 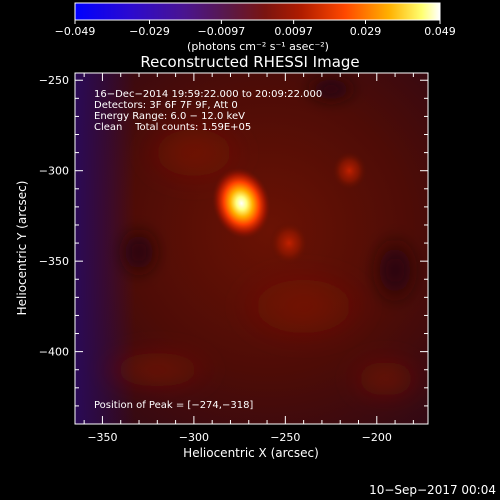 I want to click on annotation-time-range: 16−Dec−2014 19:59:22.000 to 20:09:22.000, so click(x=208, y=94).